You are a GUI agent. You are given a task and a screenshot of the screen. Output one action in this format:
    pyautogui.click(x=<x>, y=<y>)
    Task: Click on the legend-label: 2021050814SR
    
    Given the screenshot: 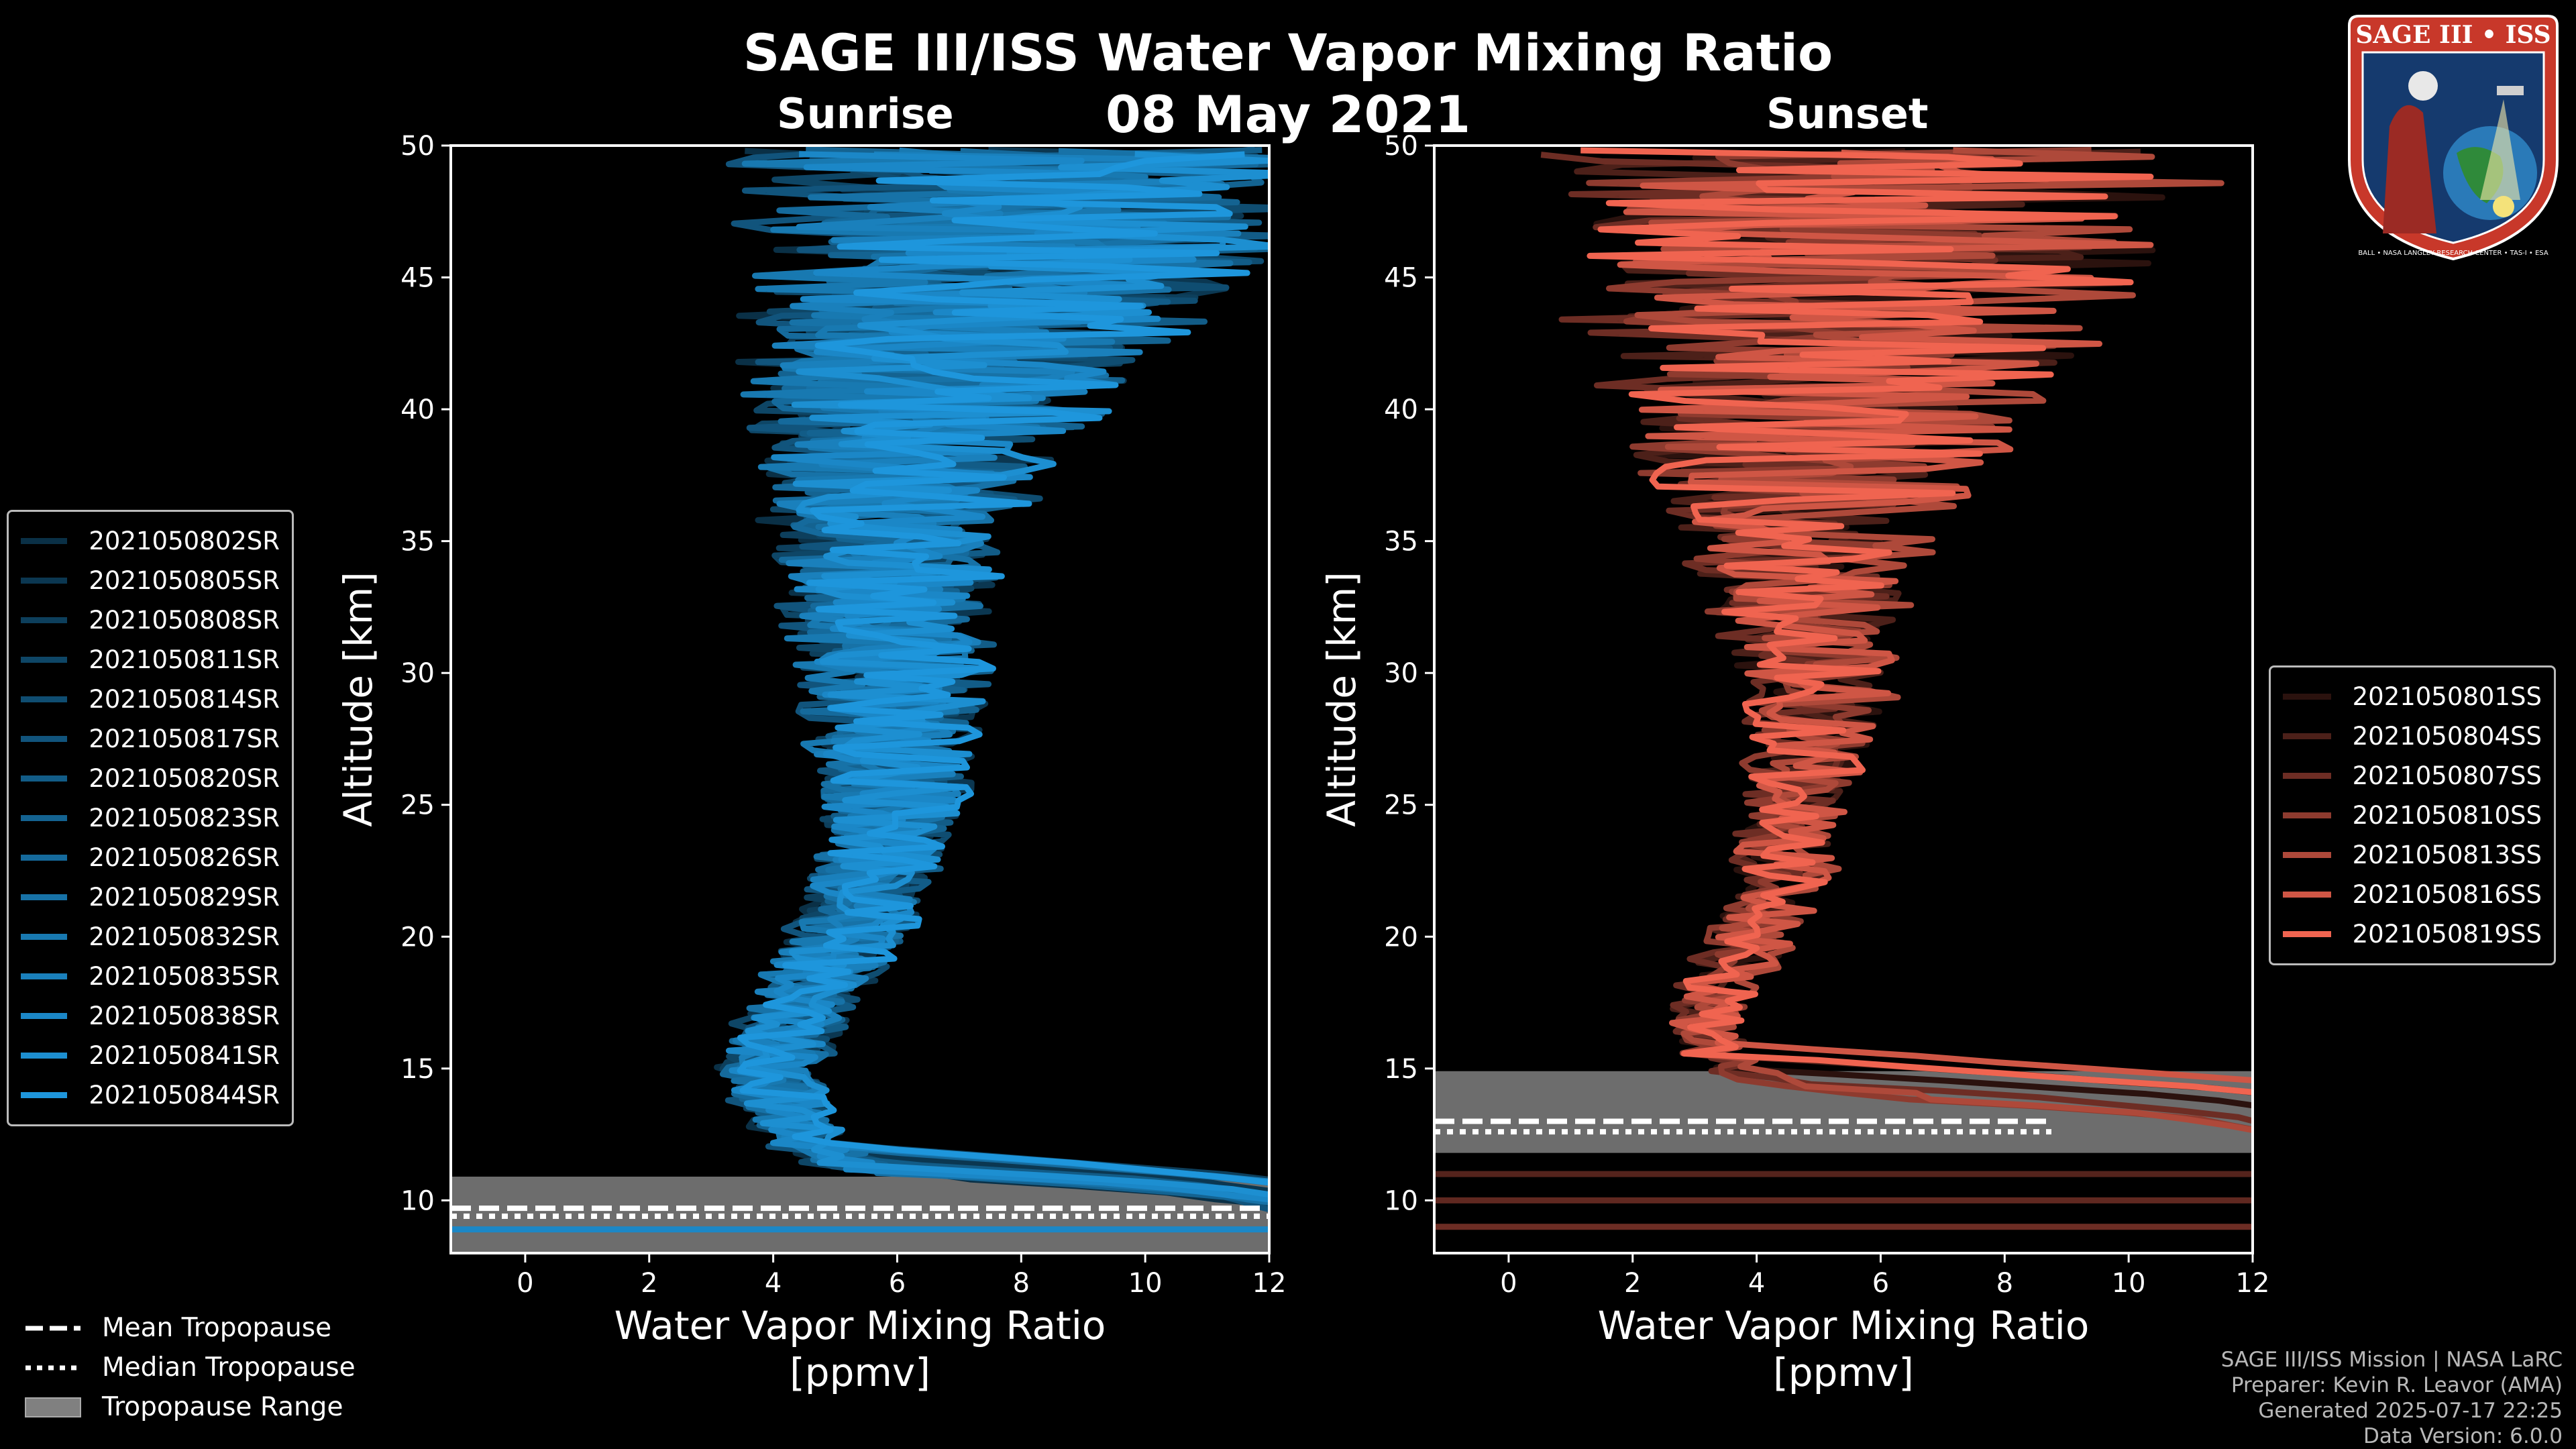 What is the action you would take?
    pyautogui.click(x=184, y=699)
    